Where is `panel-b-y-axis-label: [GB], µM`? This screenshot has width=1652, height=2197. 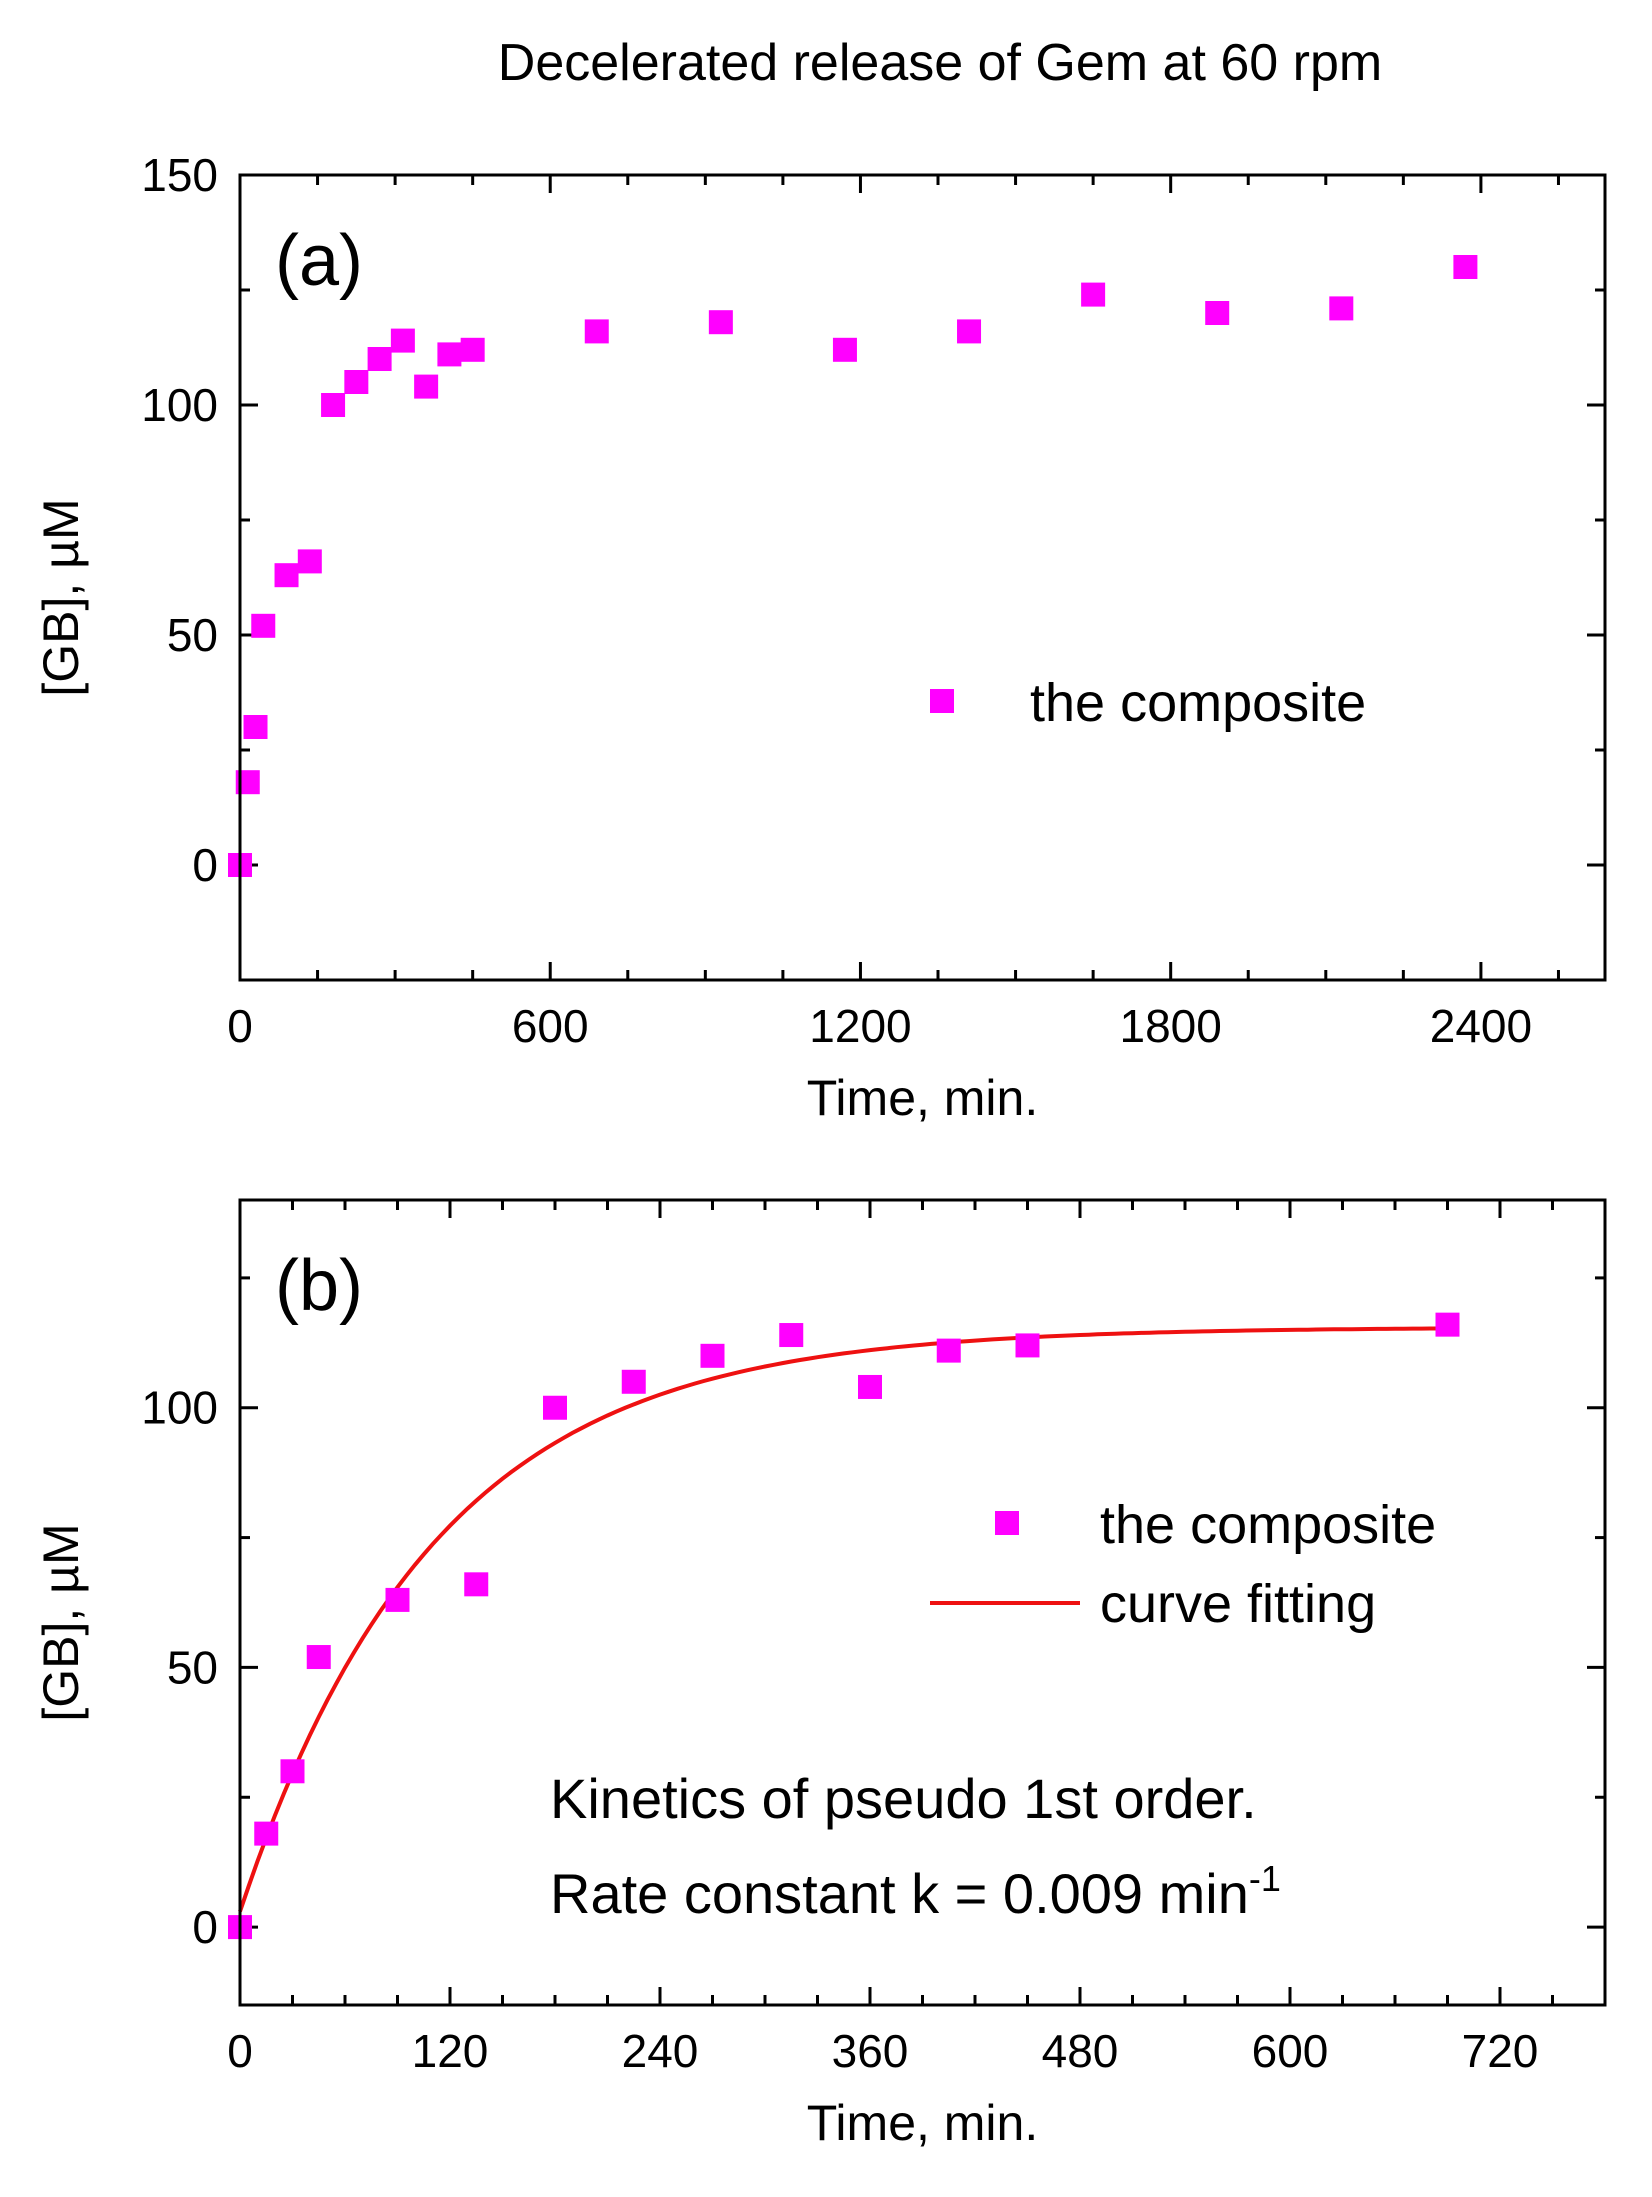 panel-b-y-axis-label: [GB], µM is located at coordinates (61, 1622).